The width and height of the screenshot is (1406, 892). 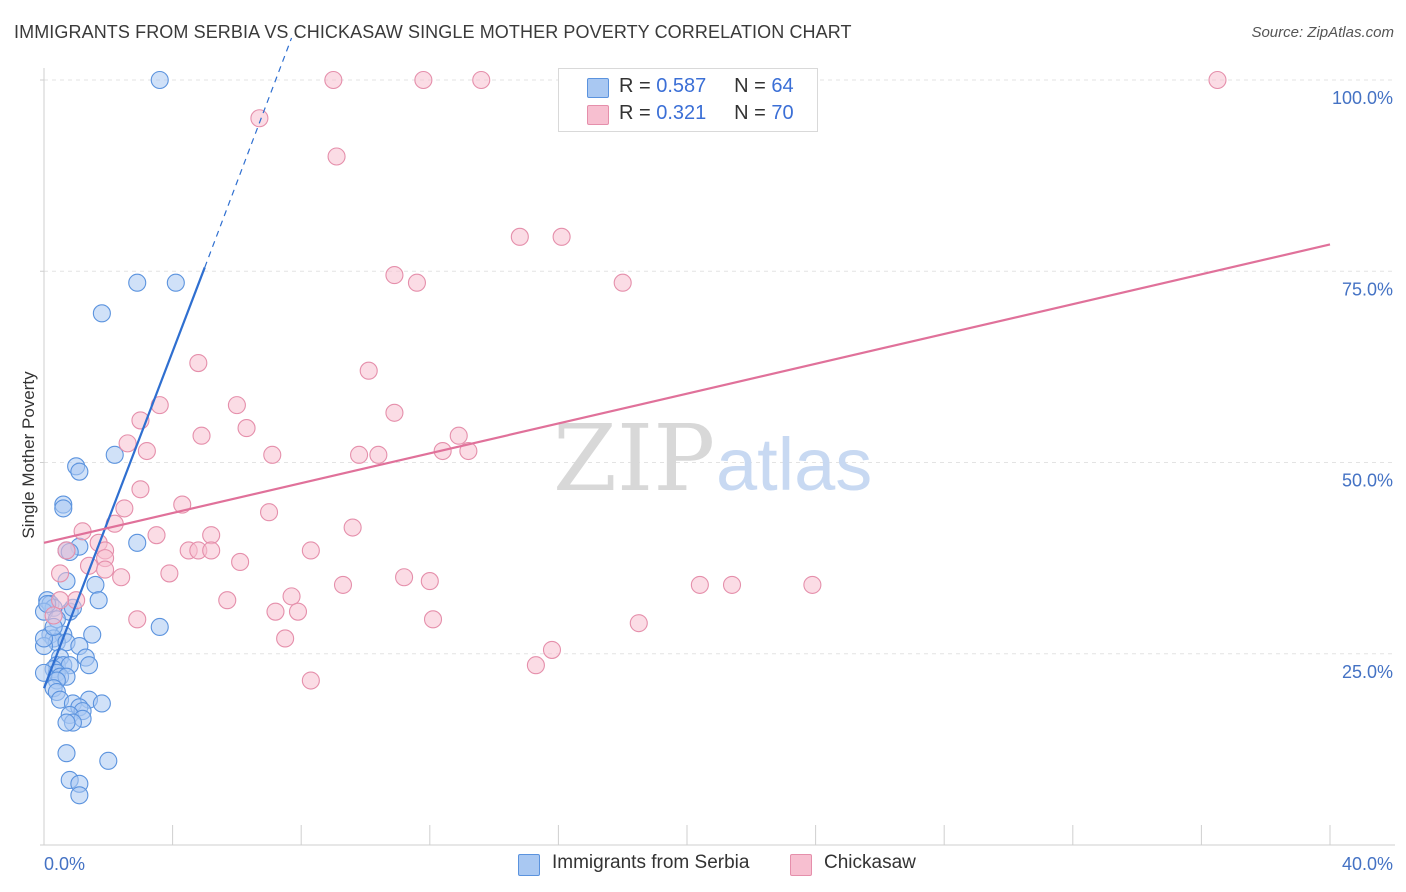 What do you see at coordinates (801, 865) in the screenshot?
I see `bottom-legend-swatch-chickasaw` at bounding box center [801, 865].